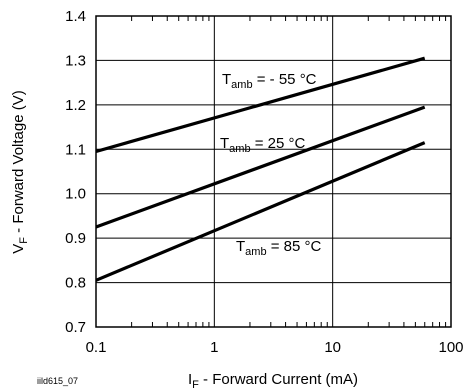 This screenshot has width=474, height=390. Describe the element at coordinates (450, 347) in the screenshot. I see `x-tick-label: 100` at that location.